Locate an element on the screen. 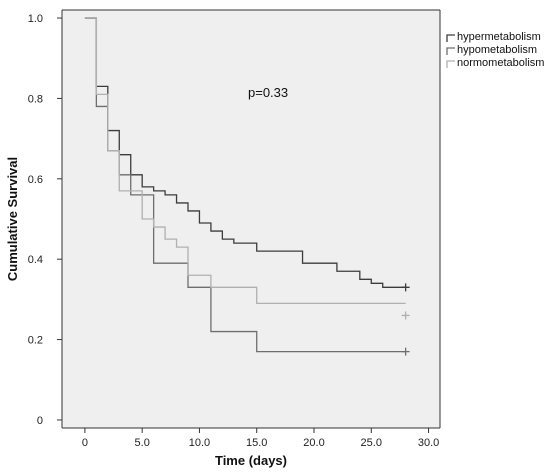 The width and height of the screenshot is (550, 472). legend-swatch-hypometabolism is located at coordinates (450, 51).